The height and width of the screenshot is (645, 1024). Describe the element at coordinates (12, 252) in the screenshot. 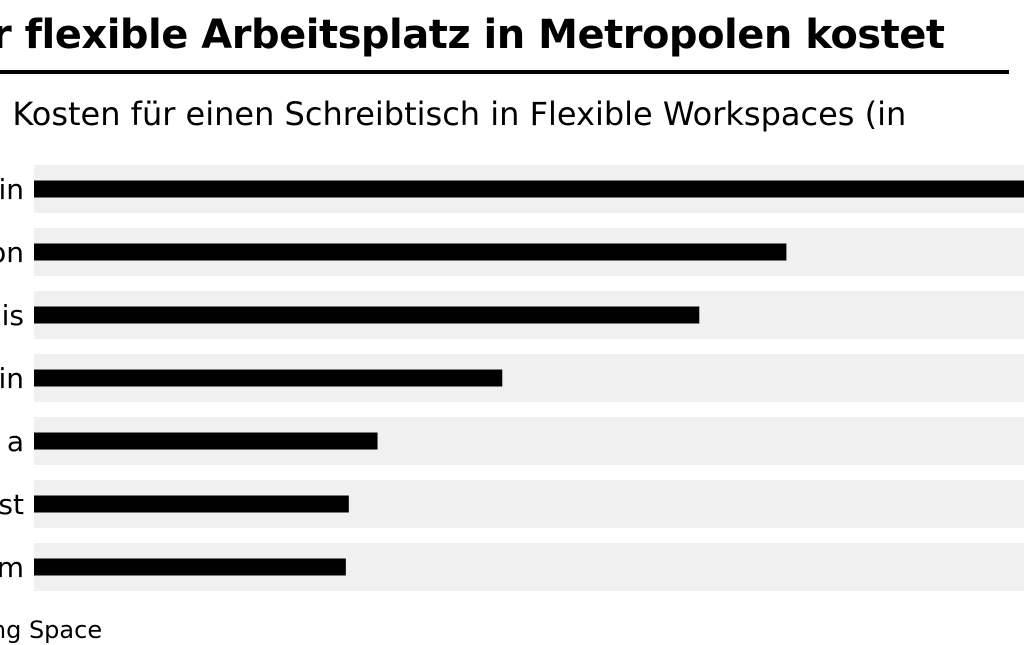

I see `category-label: on` at that location.